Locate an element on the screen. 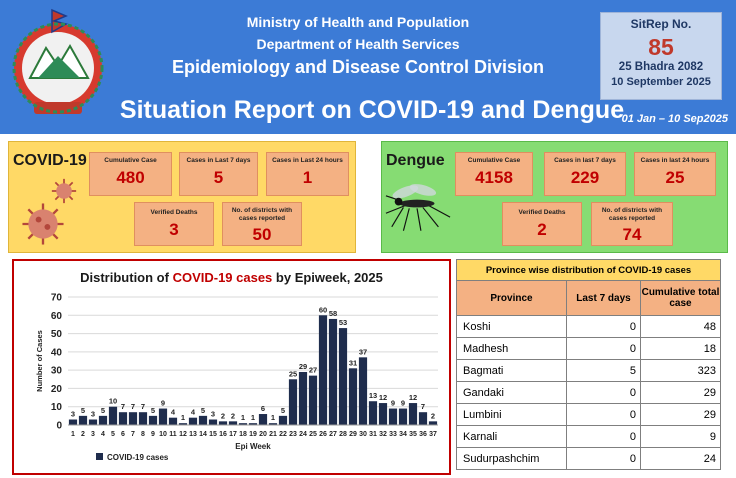  card-value: 25 is located at coordinates (675, 177).